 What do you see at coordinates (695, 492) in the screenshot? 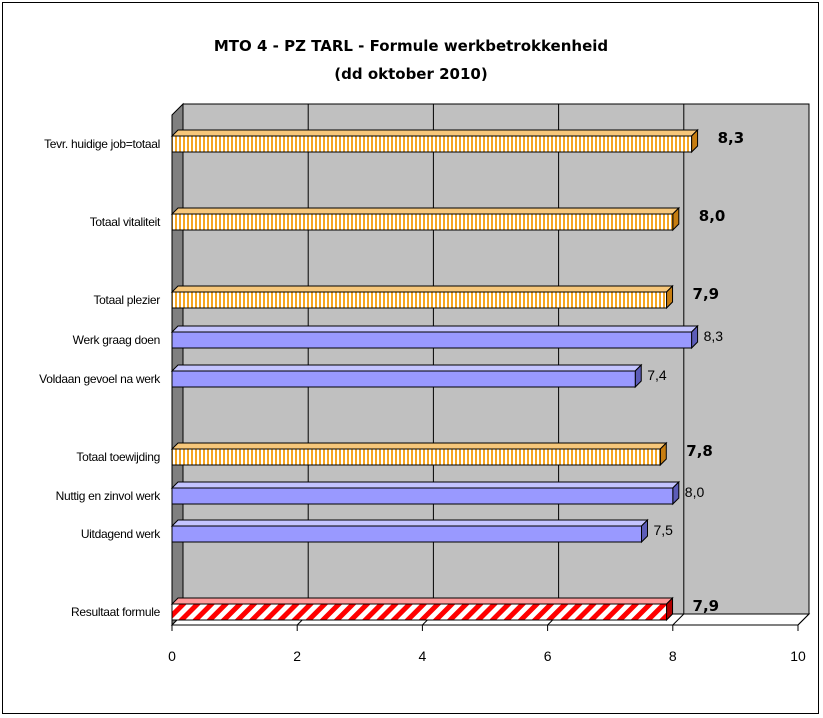
I see `data-label-6: 8,0` at bounding box center [695, 492].